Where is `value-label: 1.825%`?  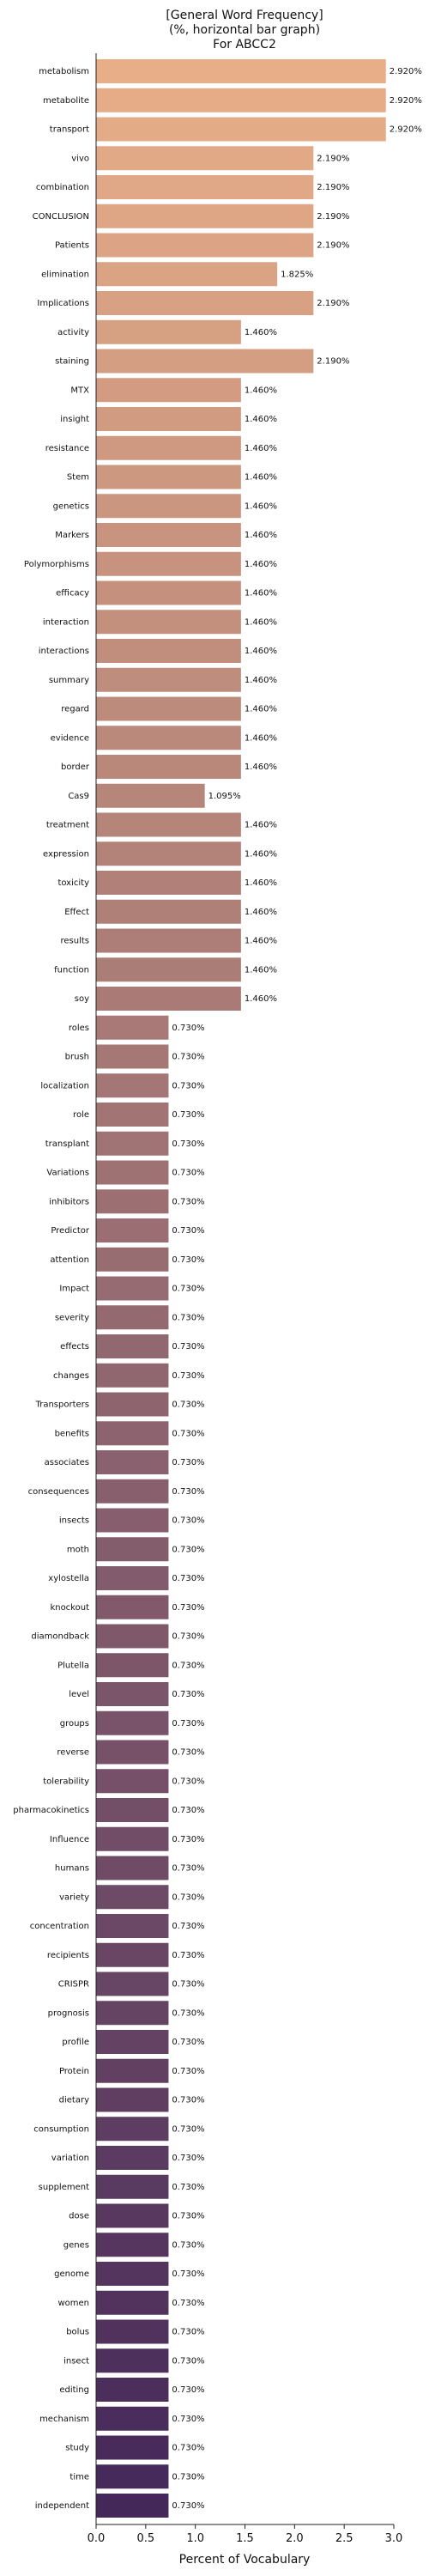 value-label: 1.825% is located at coordinates (297, 274).